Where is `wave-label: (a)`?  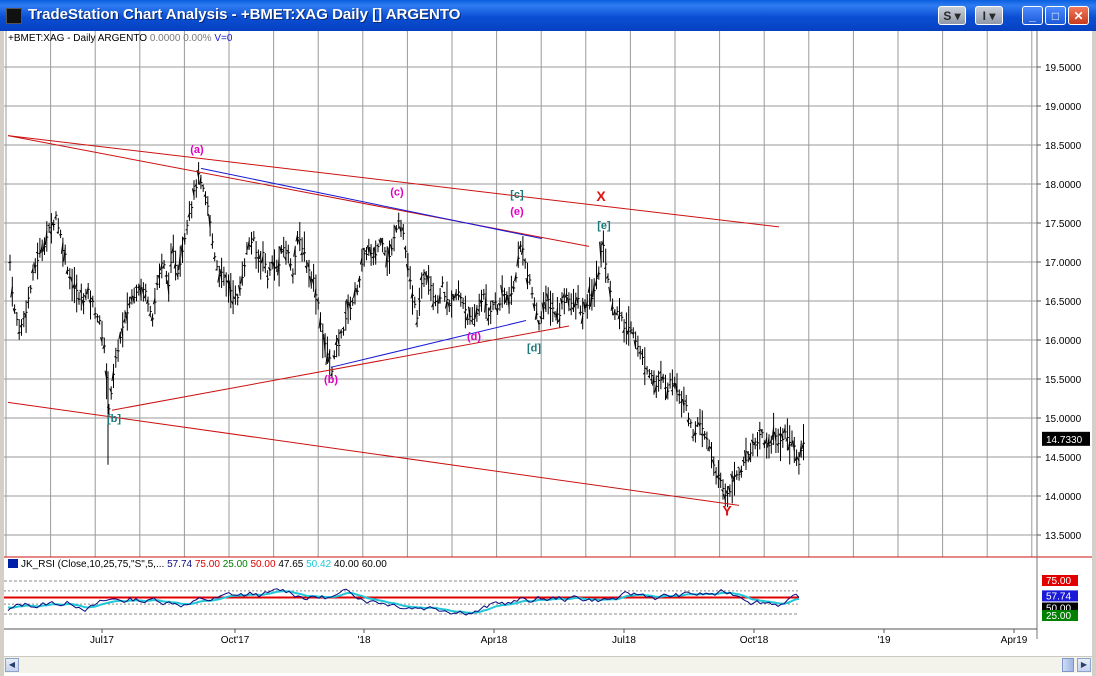
wave-label: (a) is located at coordinates (197, 150).